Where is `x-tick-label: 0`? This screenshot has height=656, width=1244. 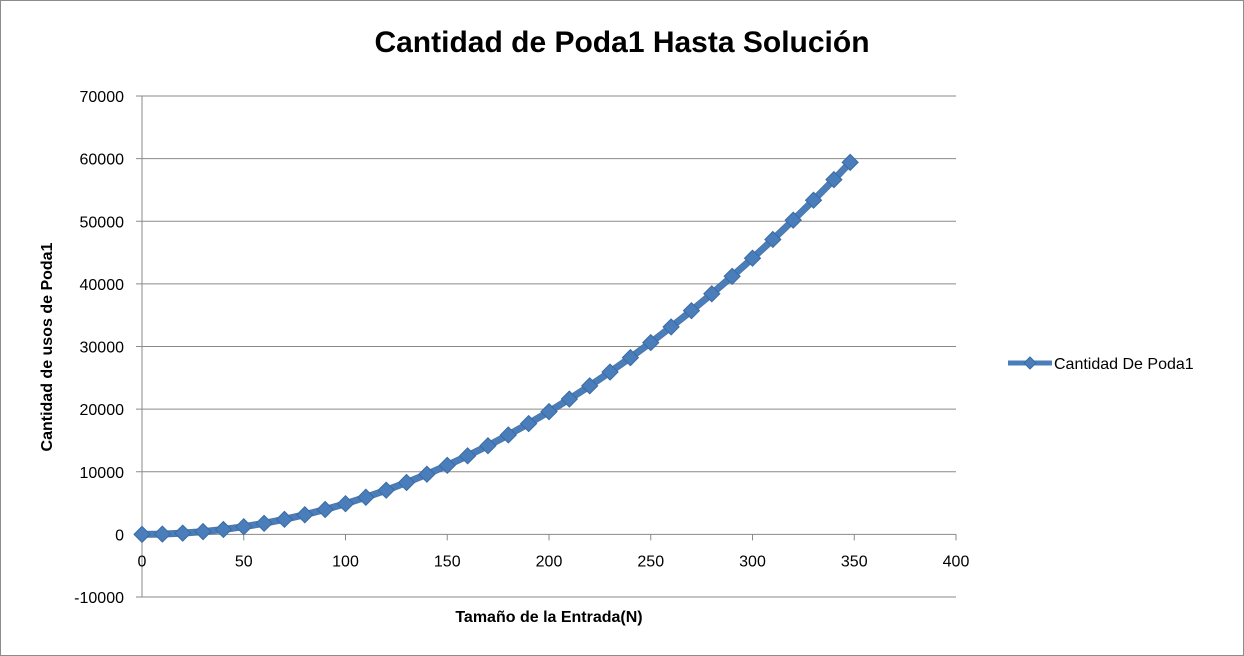 x-tick-label: 0 is located at coordinates (142, 561).